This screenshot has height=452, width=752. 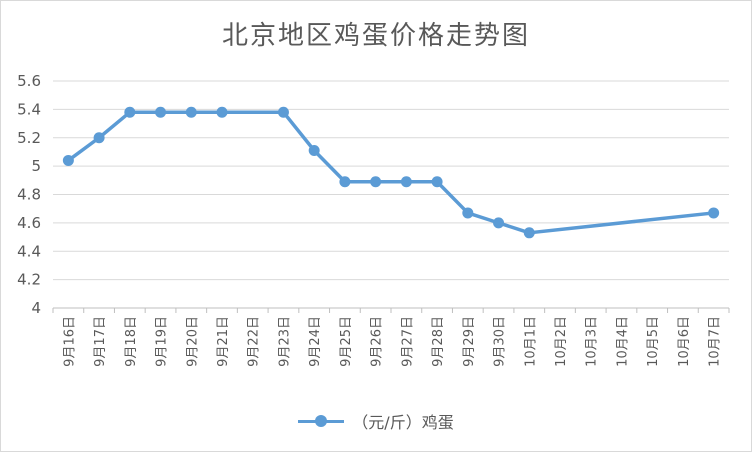 What do you see at coordinates (375, 36) in the screenshot?
I see `chart-title: 北京地区鸡蛋价格走势图` at bounding box center [375, 36].